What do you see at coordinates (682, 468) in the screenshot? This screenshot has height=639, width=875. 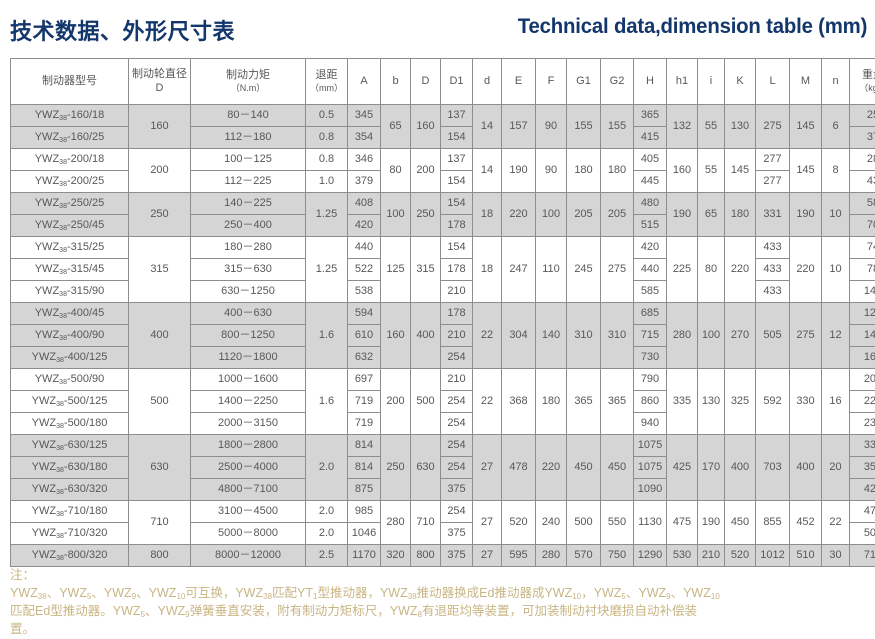 I see `cell-h1: 425` at bounding box center [682, 468].